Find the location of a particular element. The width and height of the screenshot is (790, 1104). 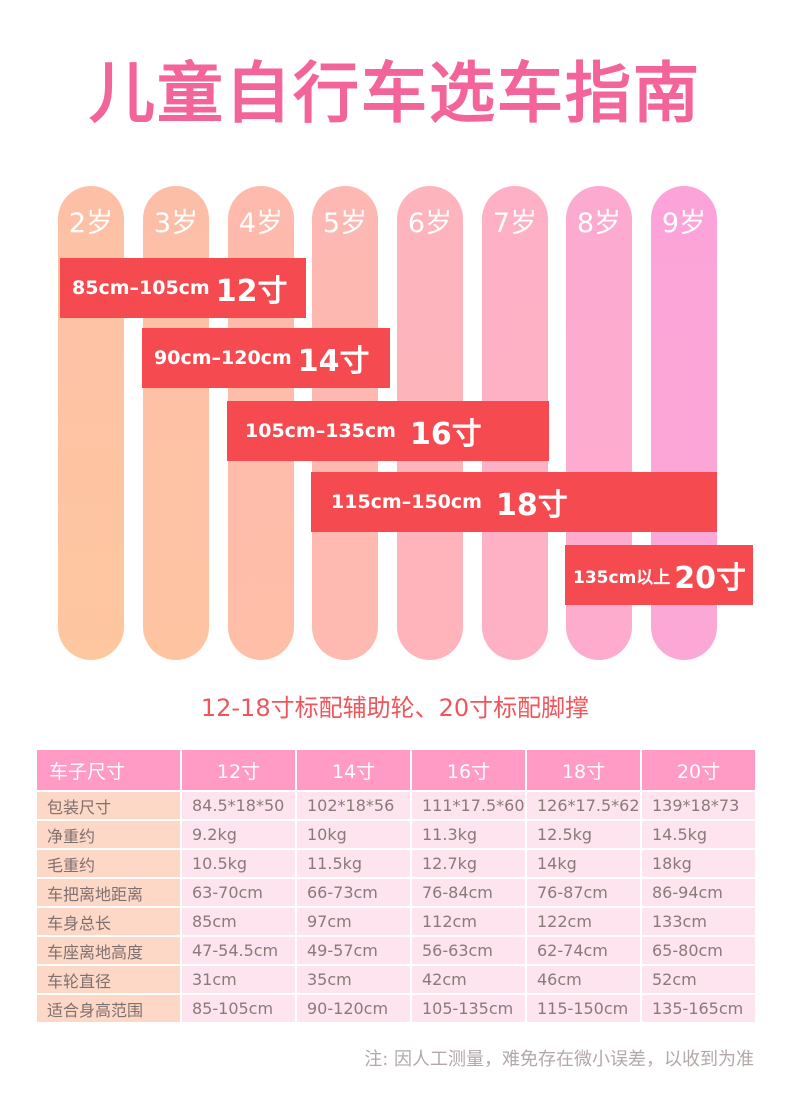

row-label: 车座离地高度 is located at coordinates (108, 950).